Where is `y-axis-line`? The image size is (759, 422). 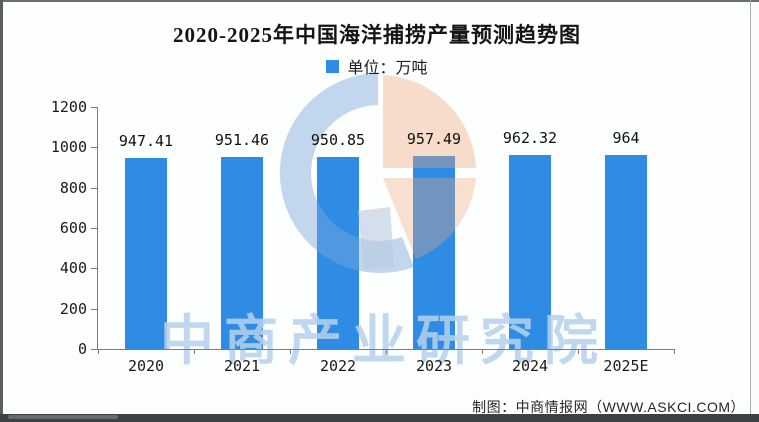 y-axis-line is located at coordinates (97, 228).